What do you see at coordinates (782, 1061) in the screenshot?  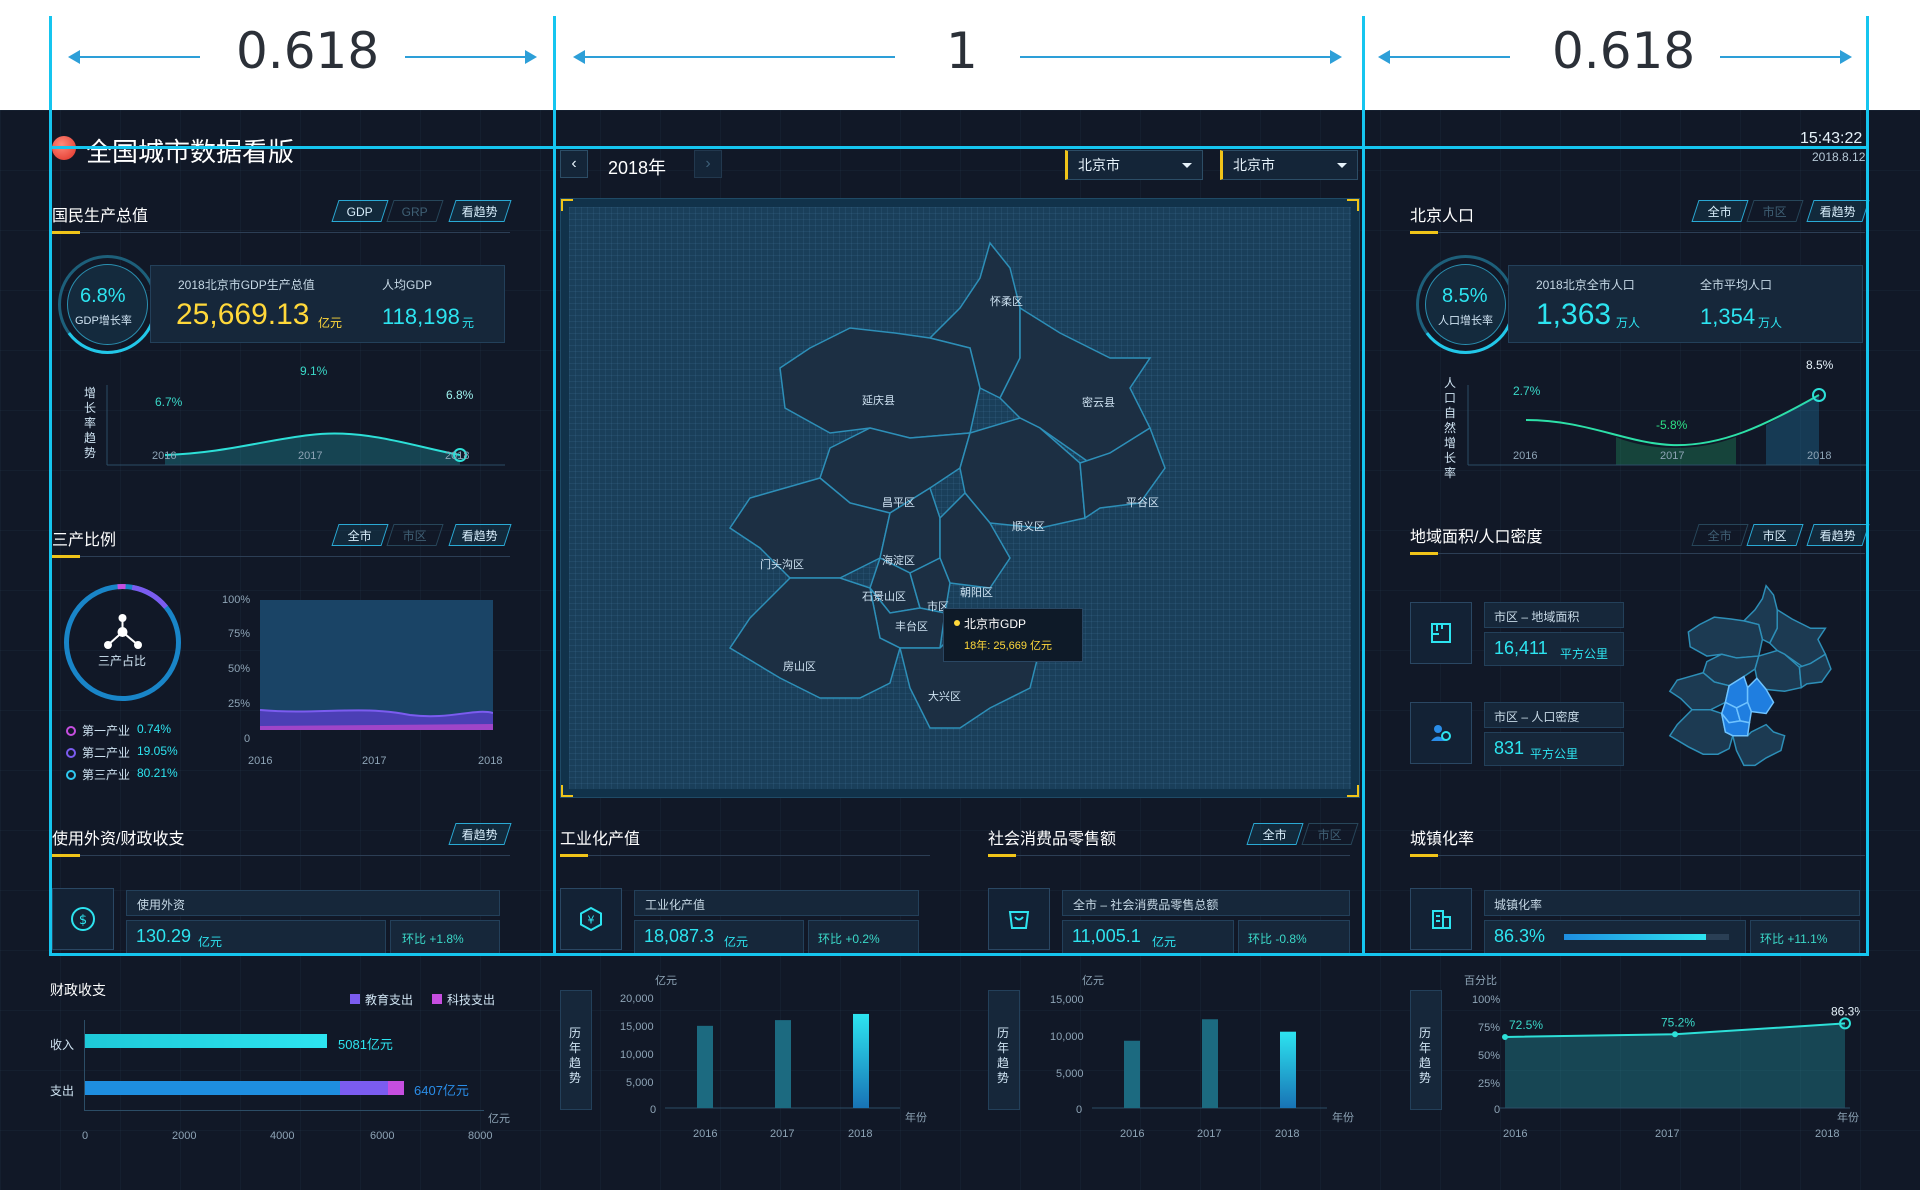 I see `industry-bar-chart` at bounding box center [782, 1061].